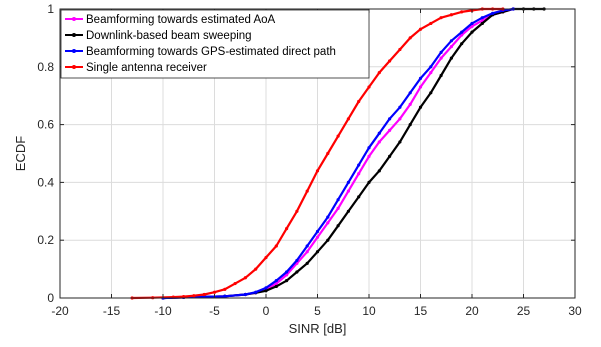 This screenshot has height=347, width=601. Describe the element at coordinates (50, 298) in the screenshot. I see `y-tick-label: 0` at that location.